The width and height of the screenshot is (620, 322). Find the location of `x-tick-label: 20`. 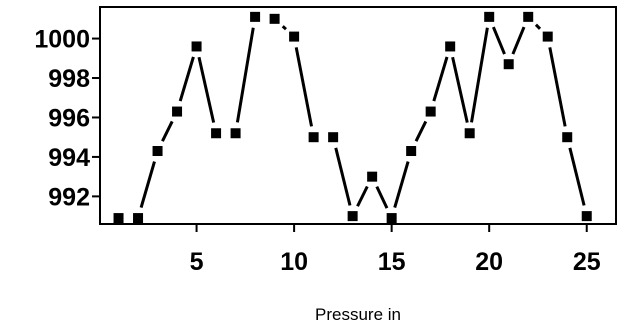

x-tick-label: 20 is located at coordinates (489, 262).